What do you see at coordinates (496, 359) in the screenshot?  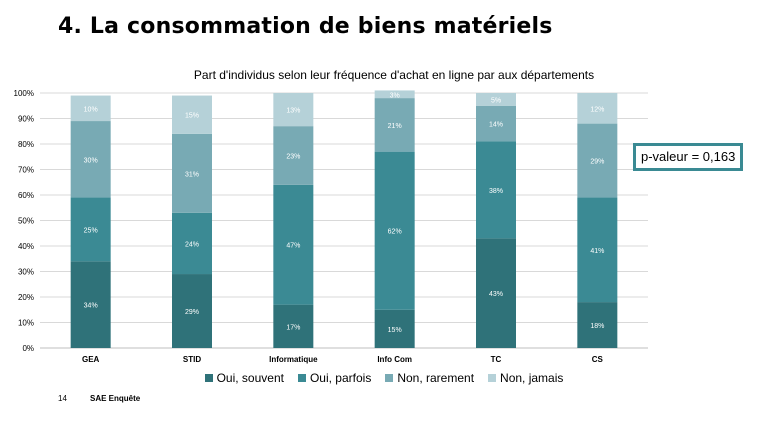 I see `x-tick-label: TC` at bounding box center [496, 359].